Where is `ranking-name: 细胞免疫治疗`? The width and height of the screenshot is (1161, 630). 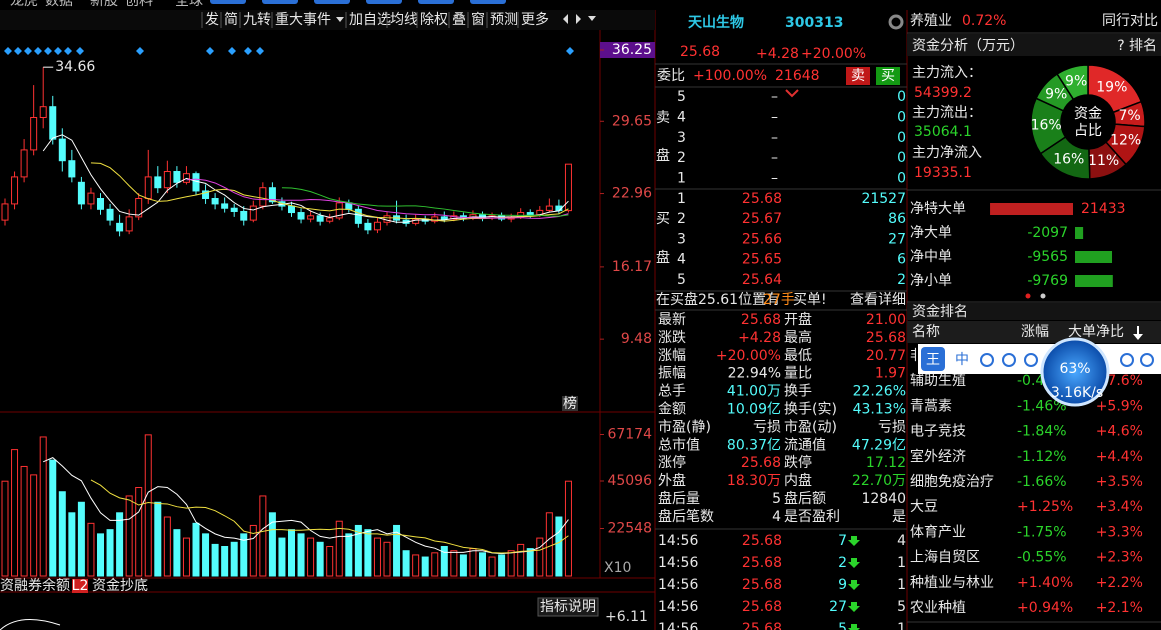
ranking-name: 细胞免疫治疗 is located at coordinates (952, 482).